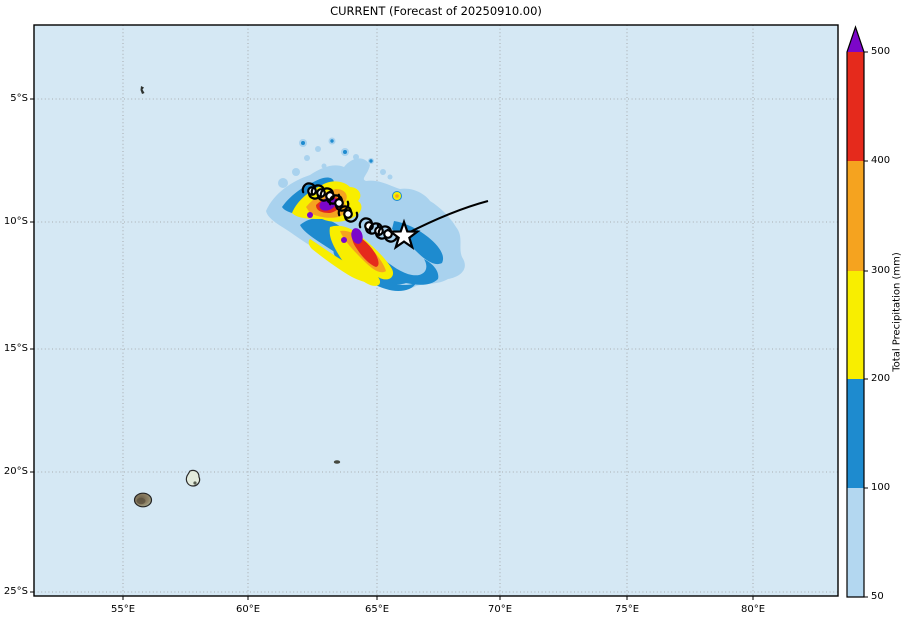  I want to click on y-tick-label: 10°S, so click(15, 221).